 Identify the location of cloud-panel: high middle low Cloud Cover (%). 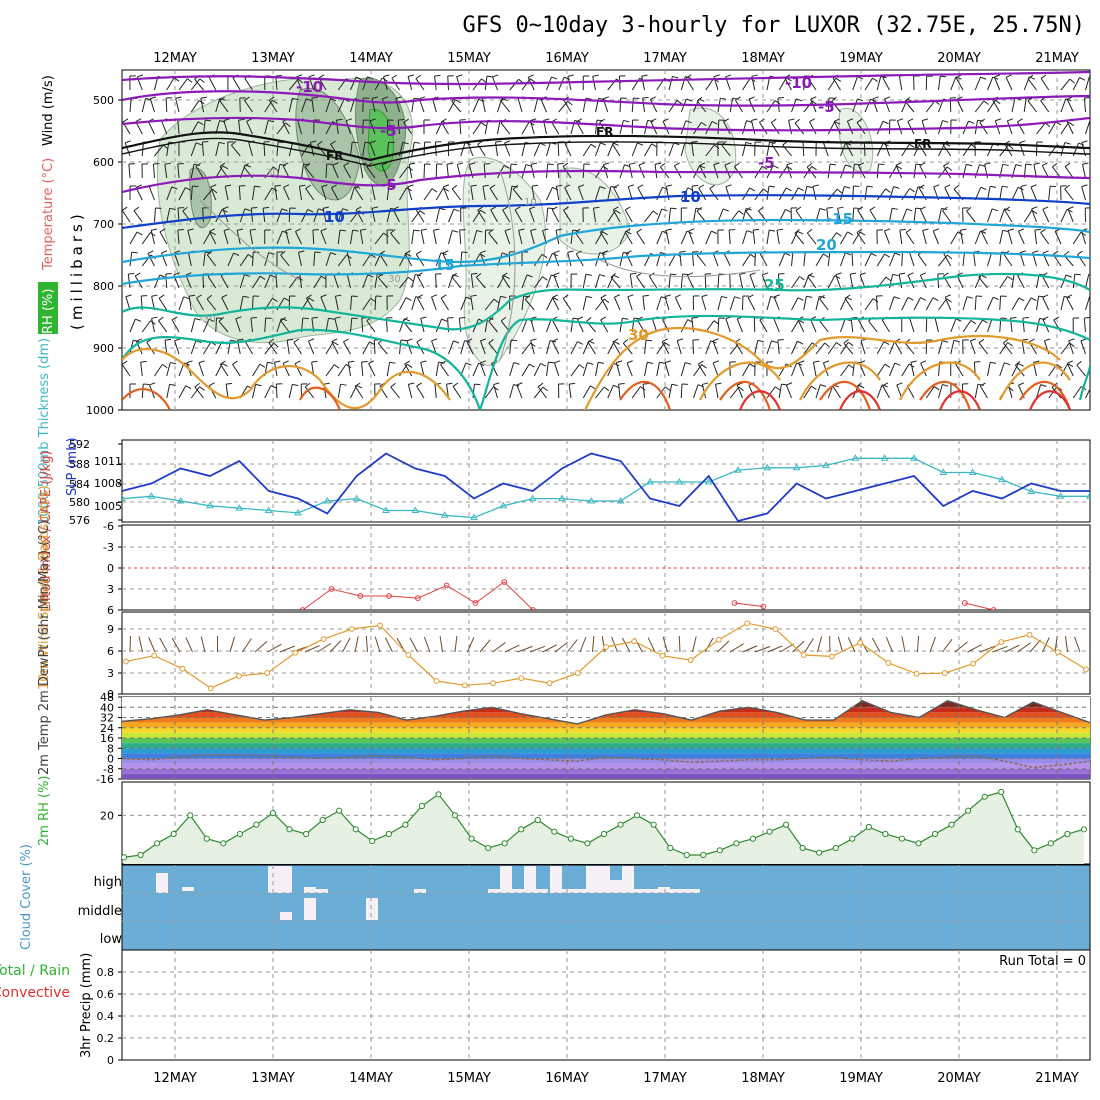
(555, 897).